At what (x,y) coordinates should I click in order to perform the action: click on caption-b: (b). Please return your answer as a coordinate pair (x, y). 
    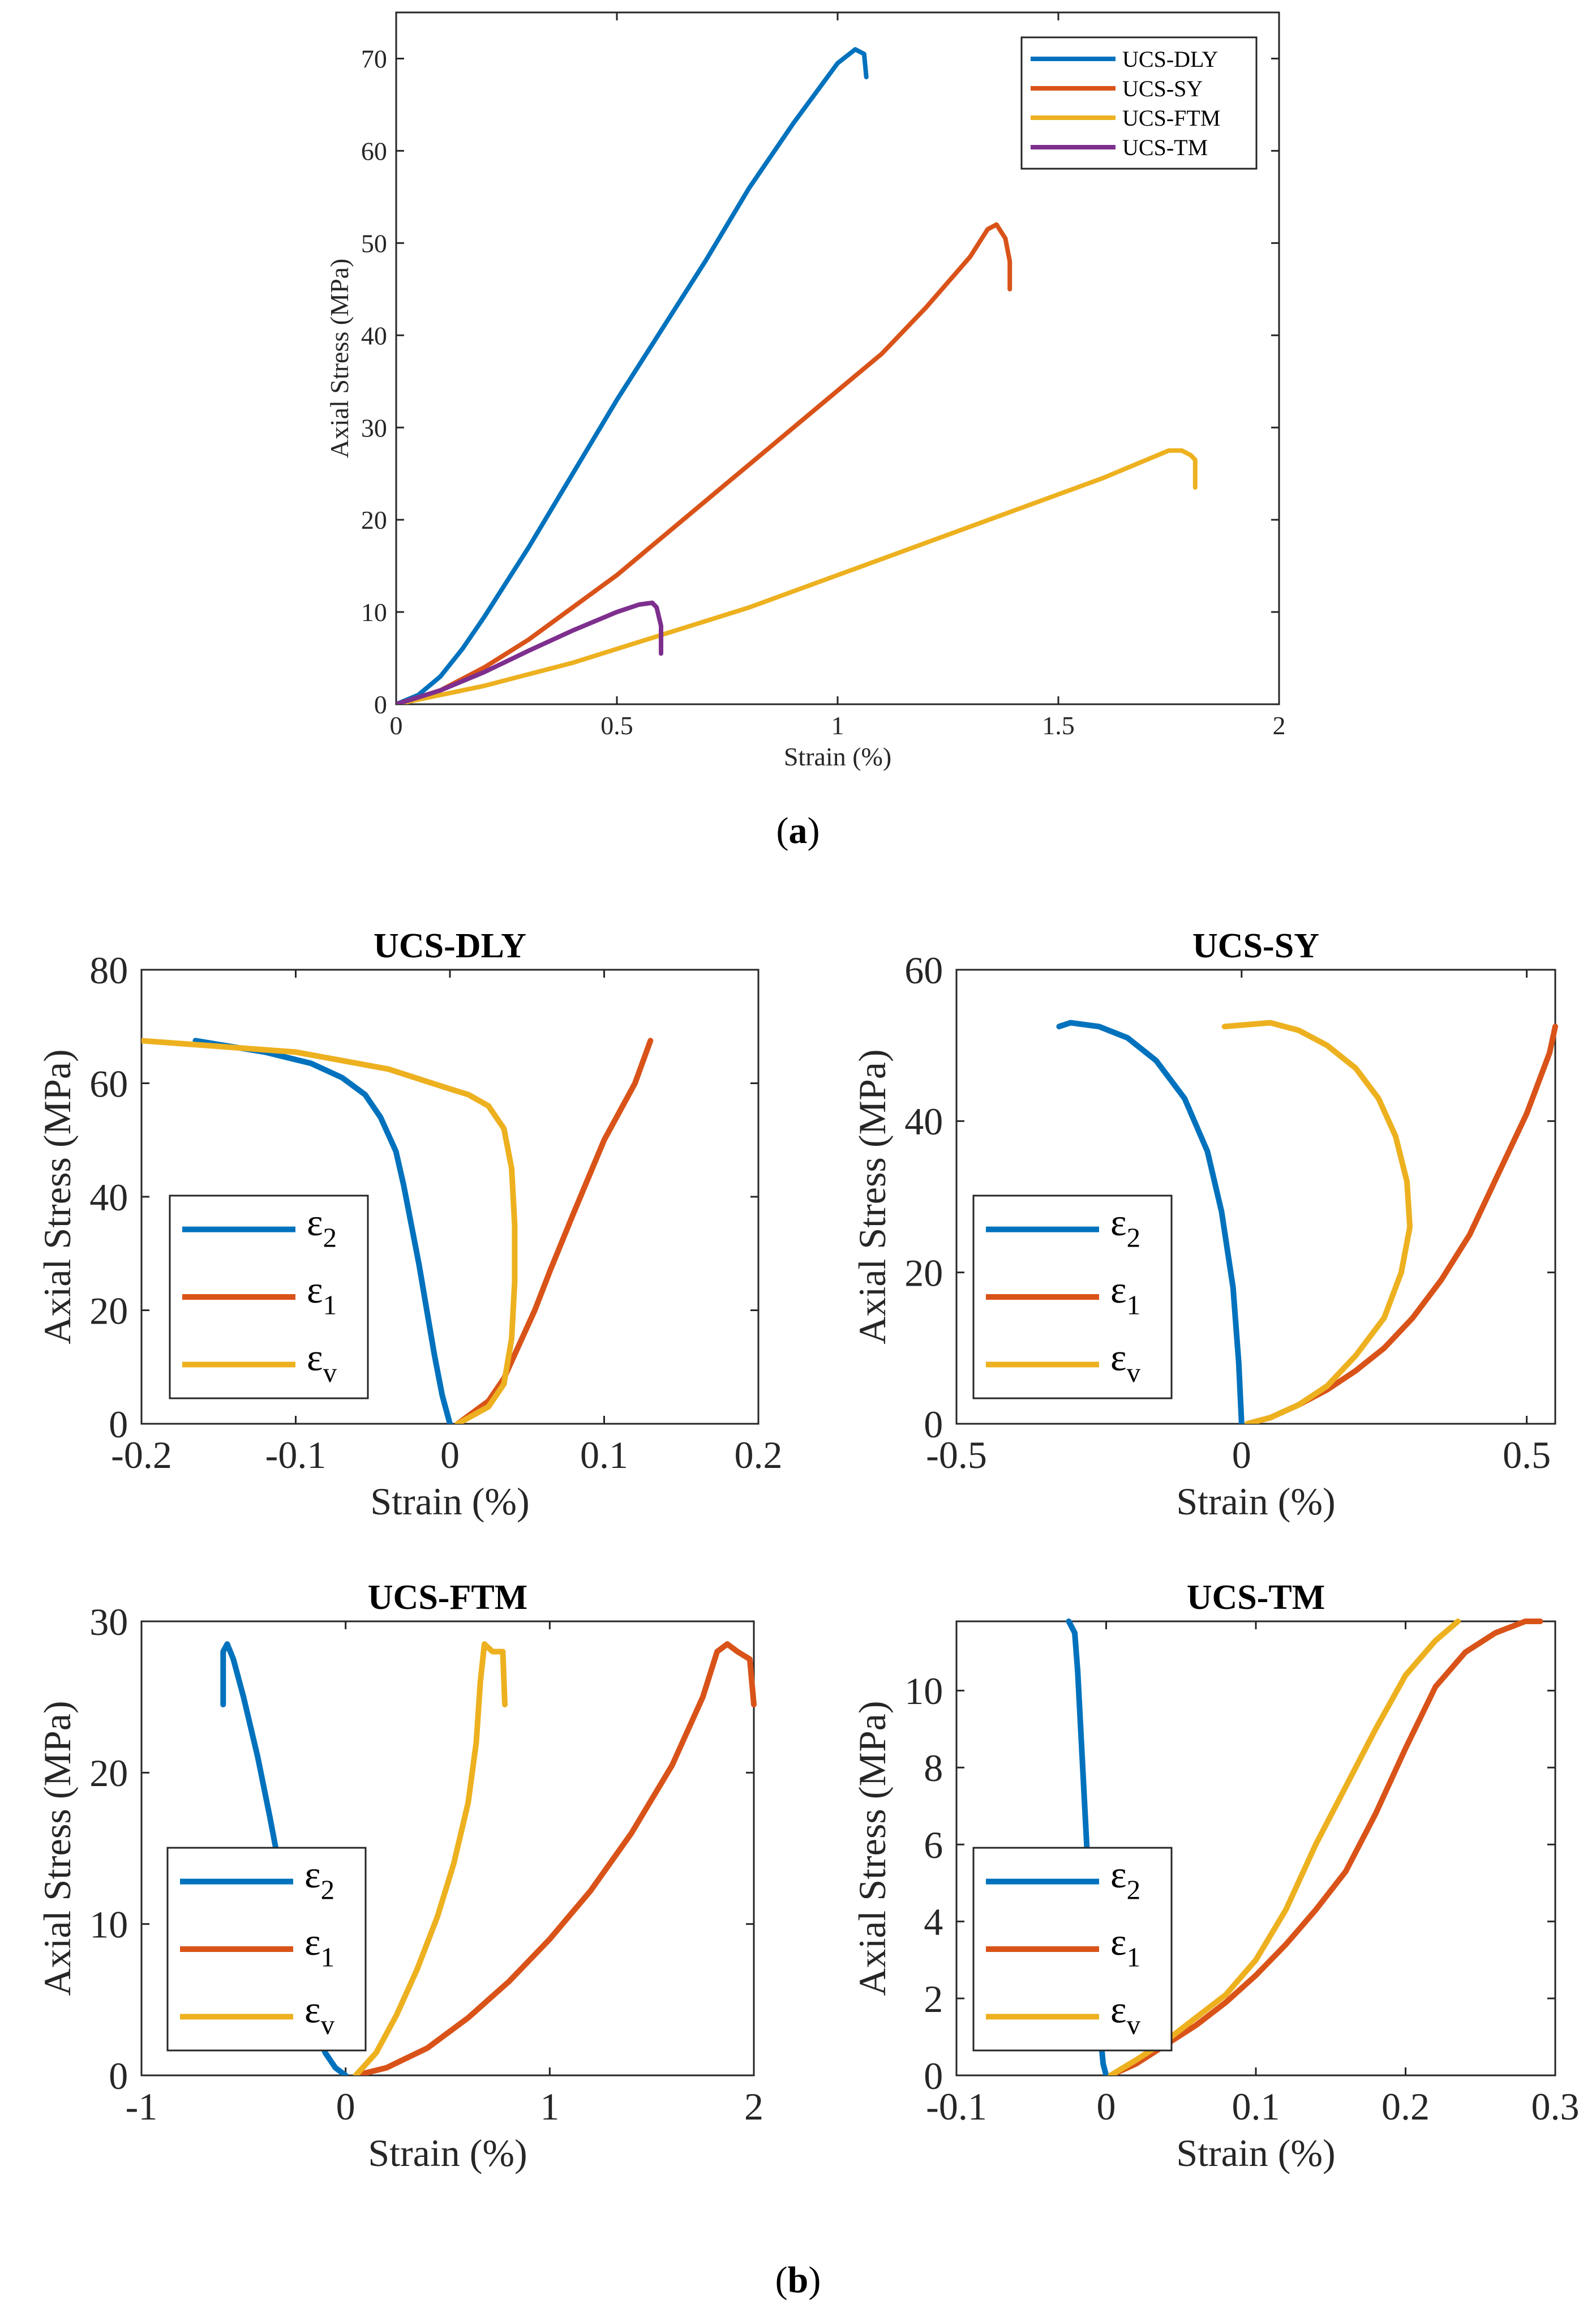
    Looking at the image, I should click on (798, 2280).